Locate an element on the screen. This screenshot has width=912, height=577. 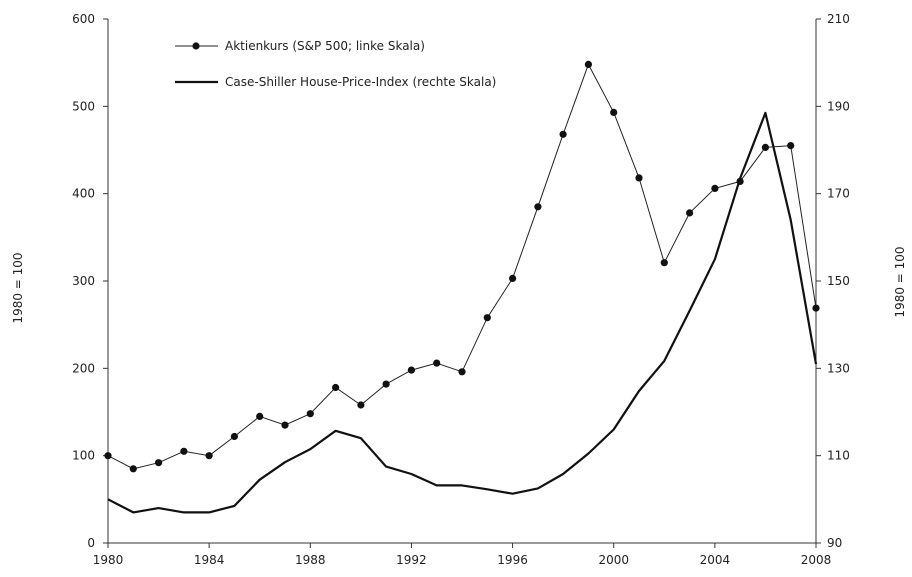
y-tick-label-left: 100 is located at coordinates (83, 456).